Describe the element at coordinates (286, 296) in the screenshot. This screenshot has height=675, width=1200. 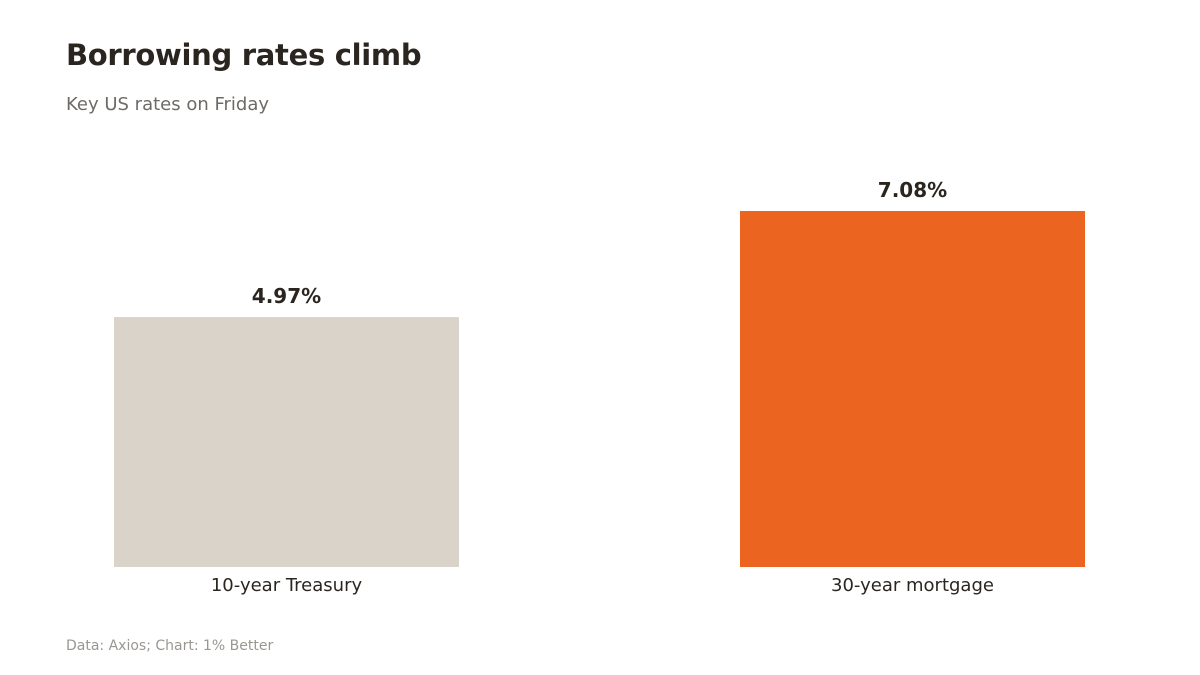
I see `bar-value-label-1: 4.97%` at that location.